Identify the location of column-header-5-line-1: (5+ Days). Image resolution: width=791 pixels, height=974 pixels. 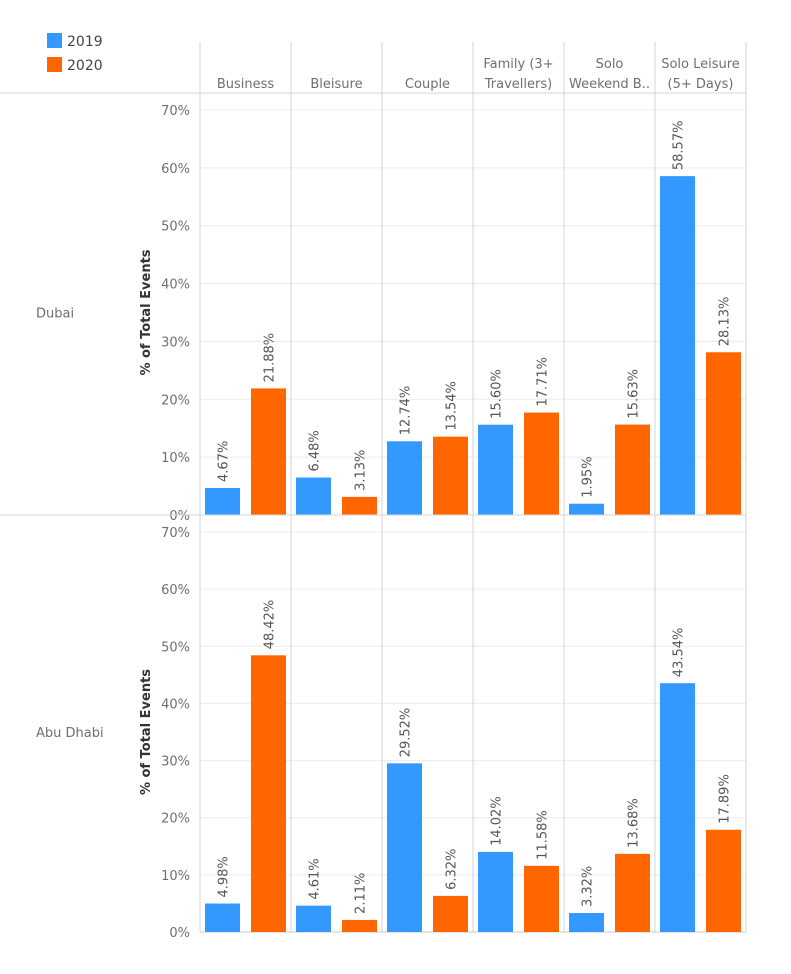
(701, 84).